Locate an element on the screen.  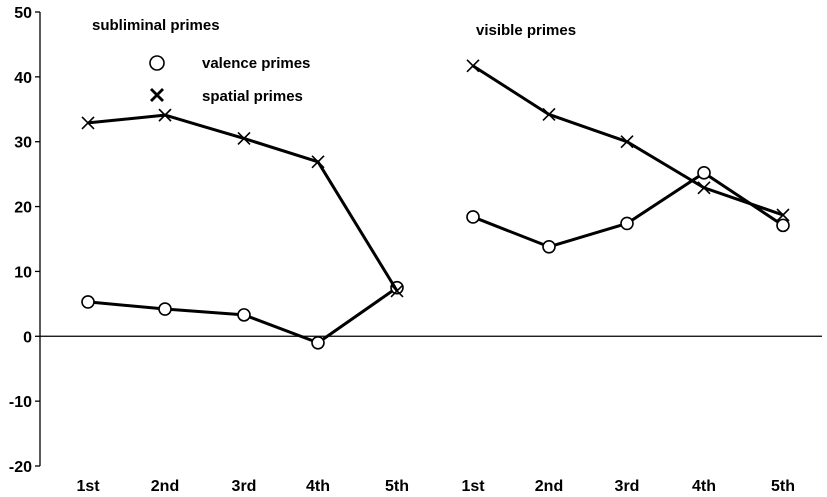
legend: valence primes spatial primes is located at coordinates (229, 80).